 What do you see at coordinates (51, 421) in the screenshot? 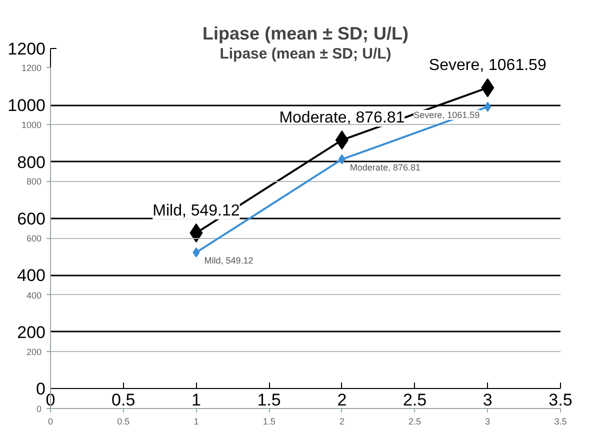
I see `x-tick-label: 0` at bounding box center [51, 421].